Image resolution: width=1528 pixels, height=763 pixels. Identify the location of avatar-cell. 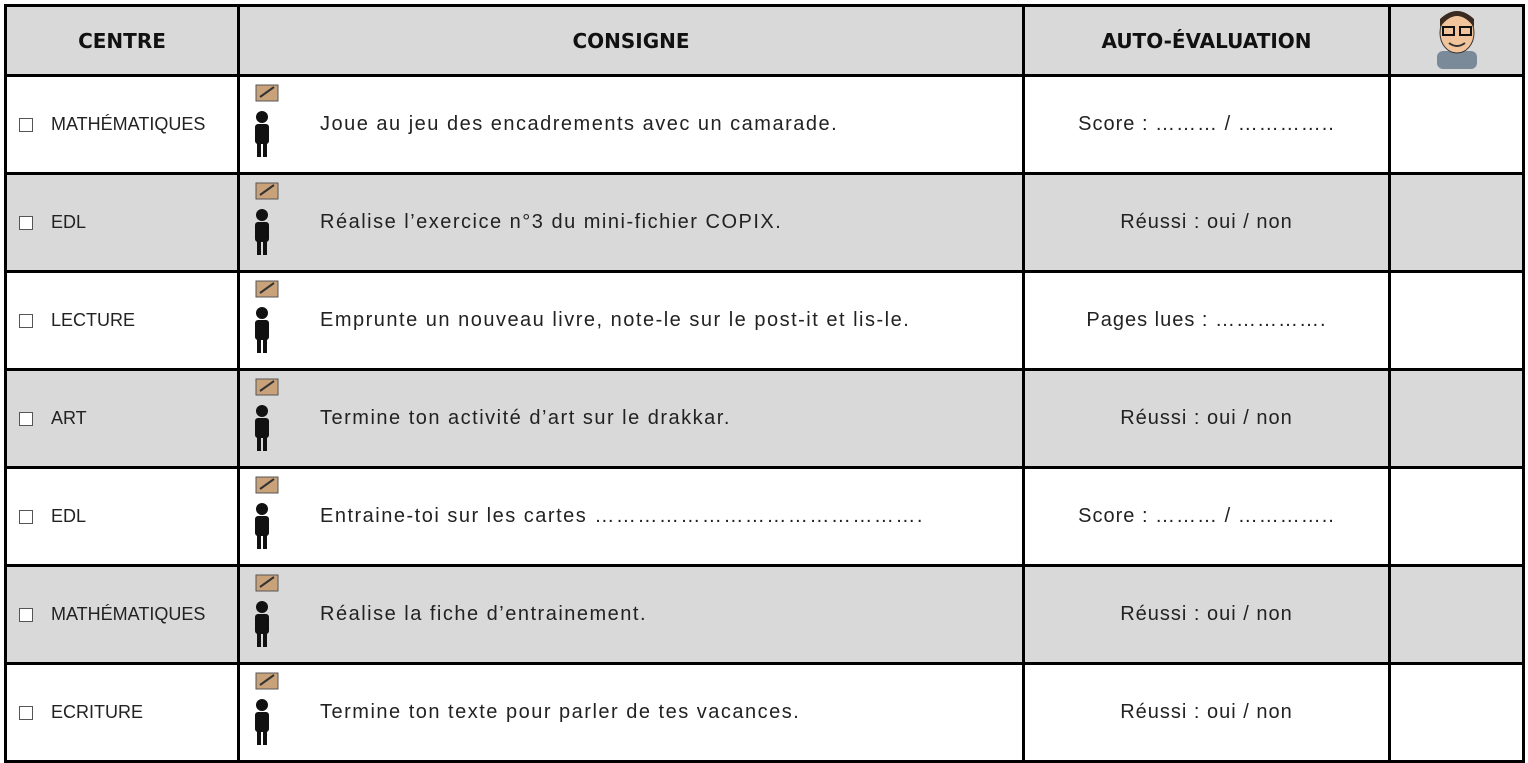
(1456, 40).